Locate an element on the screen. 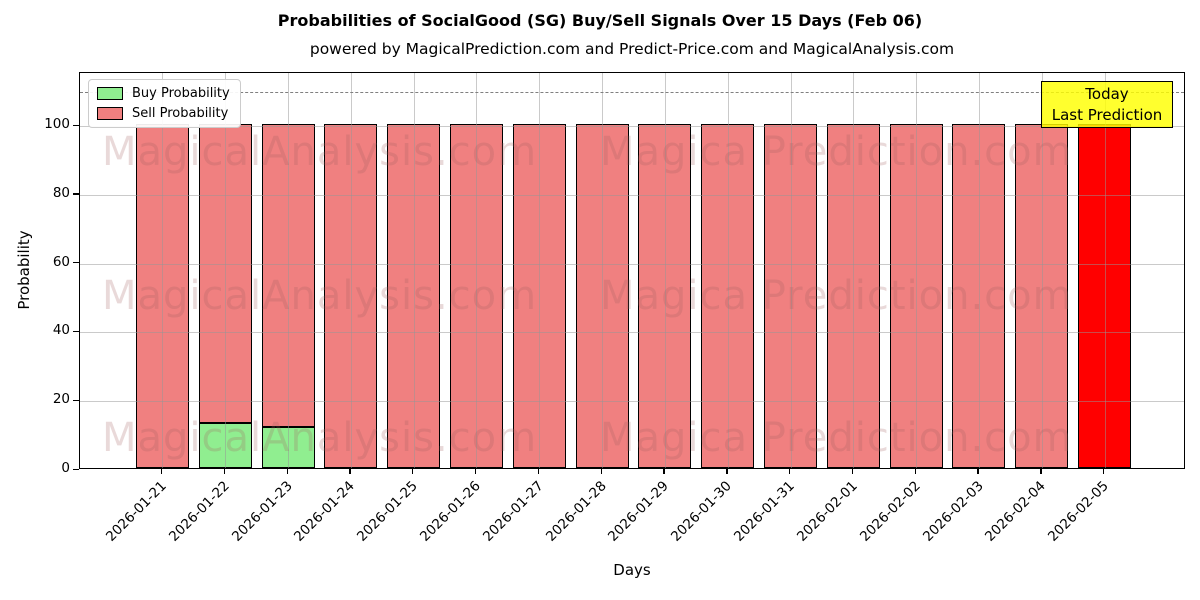 This screenshot has width=1200, height=600. today-annotation: Today Last Prediction is located at coordinates (1107, 104).